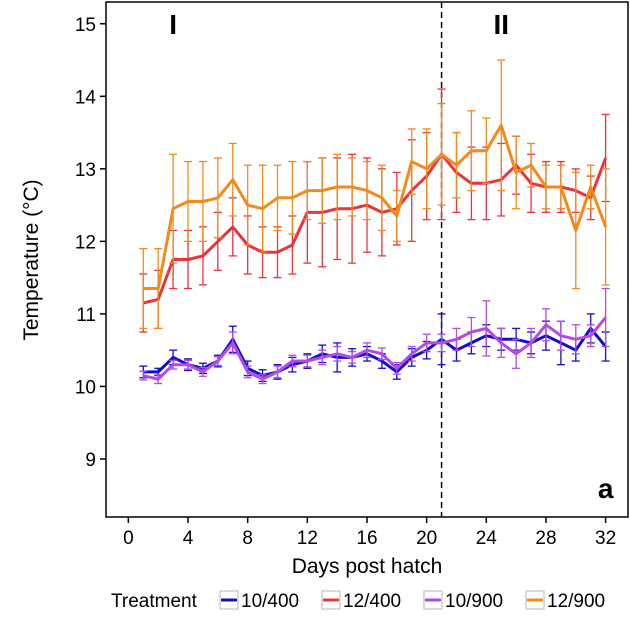 The width and height of the screenshot is (630, 619). Describe the element at coordinates (86, 315) in the screenshot. I see `y-tick-label: 11` at that location.